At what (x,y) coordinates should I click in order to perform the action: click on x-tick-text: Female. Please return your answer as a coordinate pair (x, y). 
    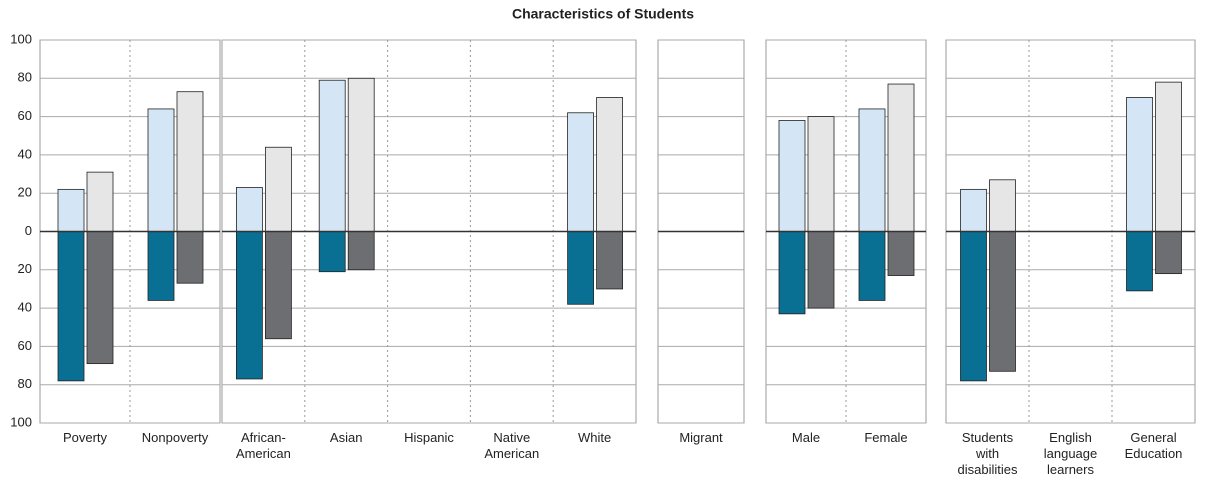
    Looking at the image, I should click on (886, 437).